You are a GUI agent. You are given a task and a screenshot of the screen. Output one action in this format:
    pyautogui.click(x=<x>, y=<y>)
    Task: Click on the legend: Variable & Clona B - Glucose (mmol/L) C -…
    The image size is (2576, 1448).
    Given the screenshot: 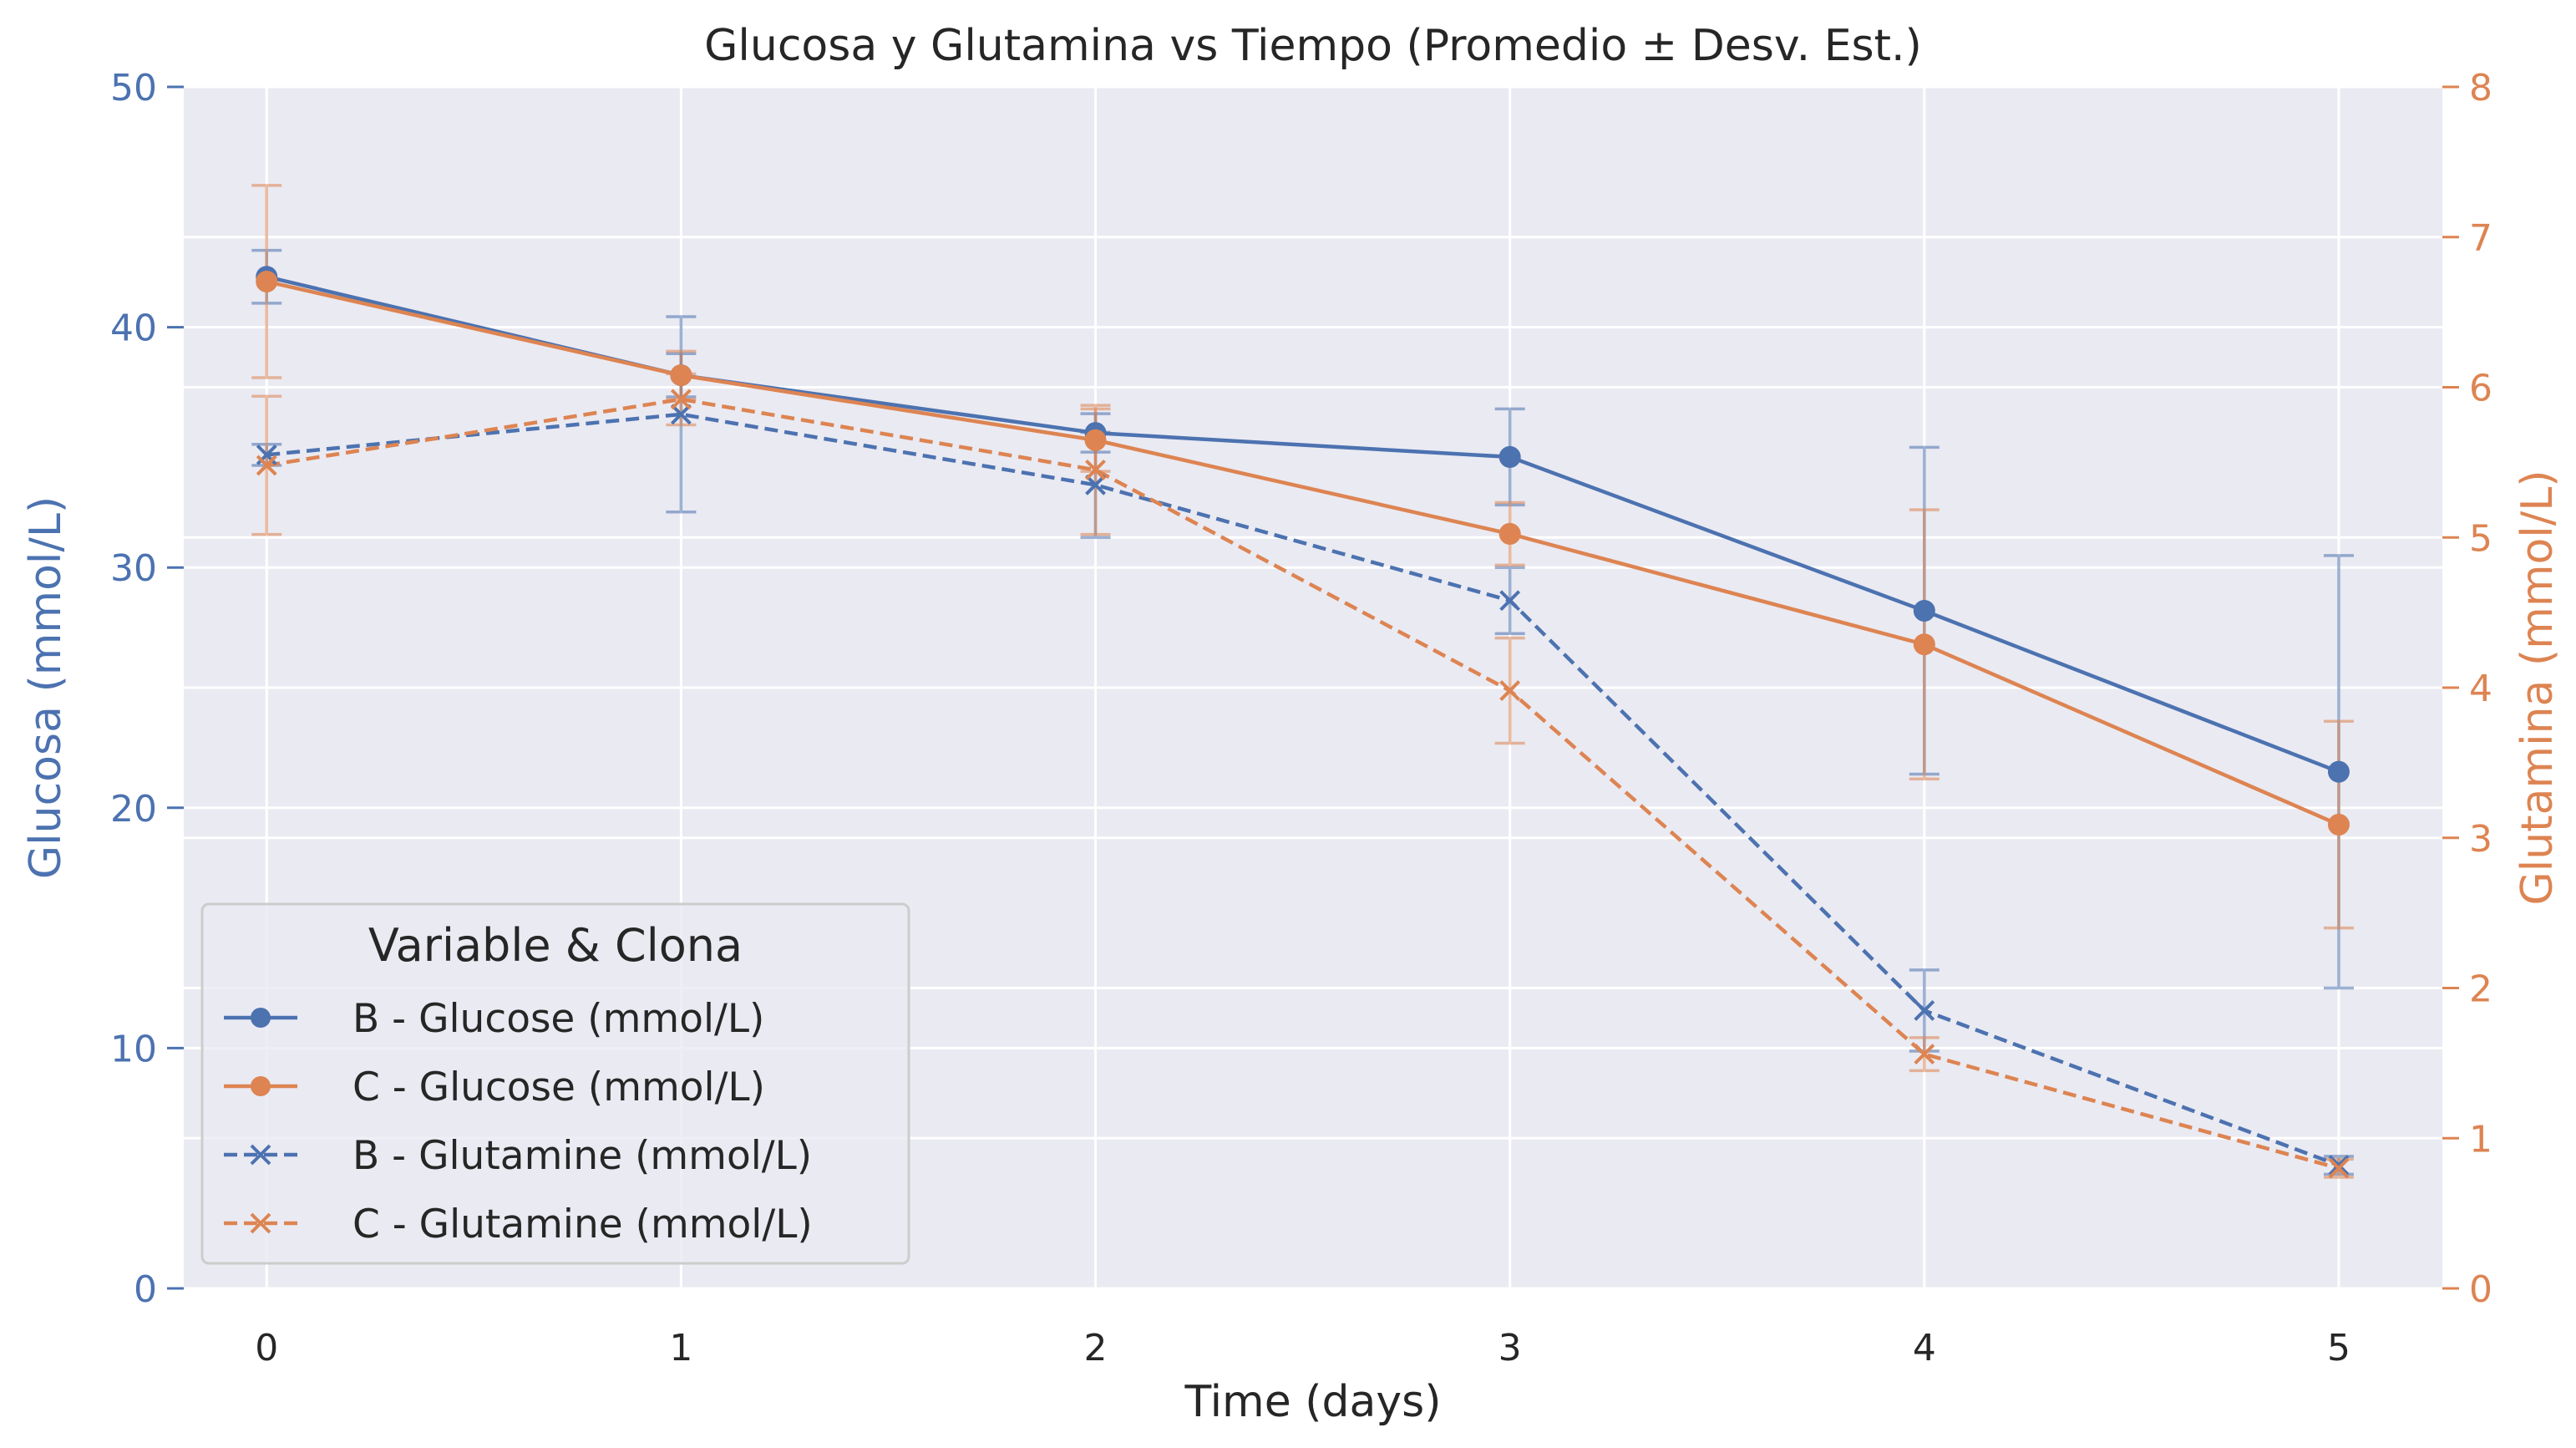 What is the action you would take?
    pyautogui.click(x=555, y=1083)
    